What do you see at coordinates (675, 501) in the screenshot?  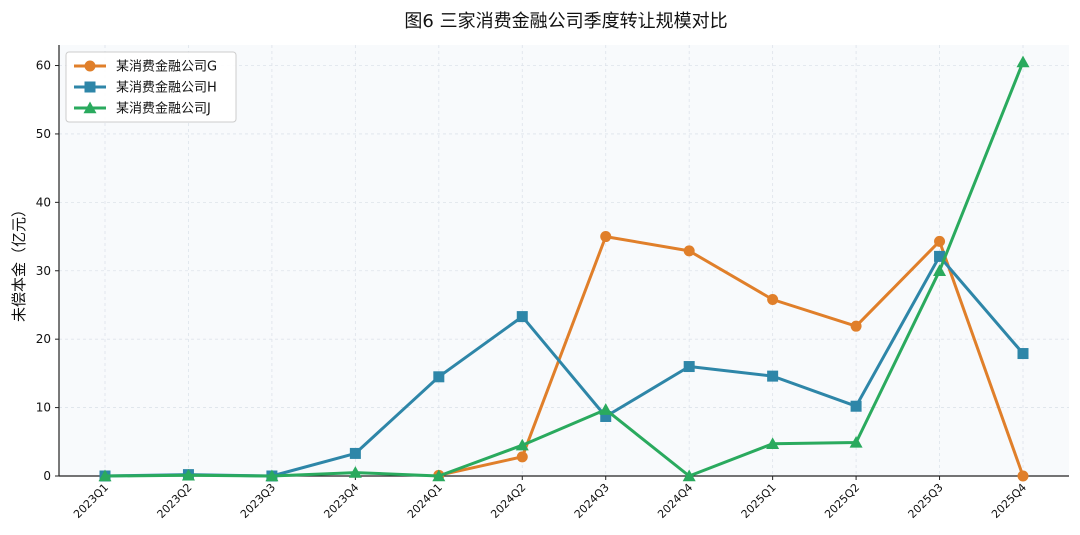 I see `x-tick-label: 2024Q4` at bounding box center [675, 501].